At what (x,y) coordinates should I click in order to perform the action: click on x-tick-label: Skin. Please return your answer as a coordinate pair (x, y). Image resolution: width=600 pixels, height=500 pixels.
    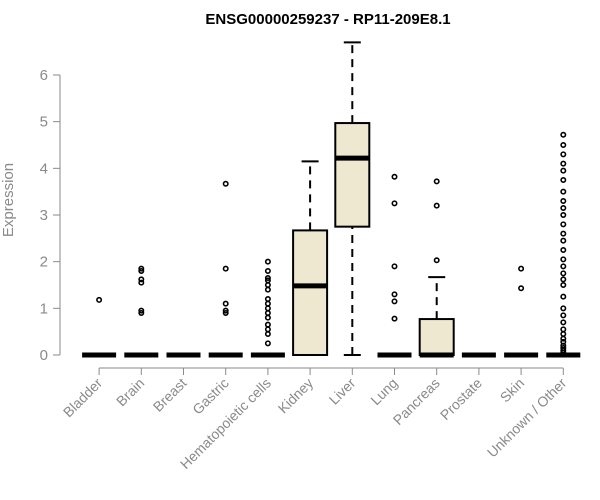
    Looking at the image, I should click on (512, 390).